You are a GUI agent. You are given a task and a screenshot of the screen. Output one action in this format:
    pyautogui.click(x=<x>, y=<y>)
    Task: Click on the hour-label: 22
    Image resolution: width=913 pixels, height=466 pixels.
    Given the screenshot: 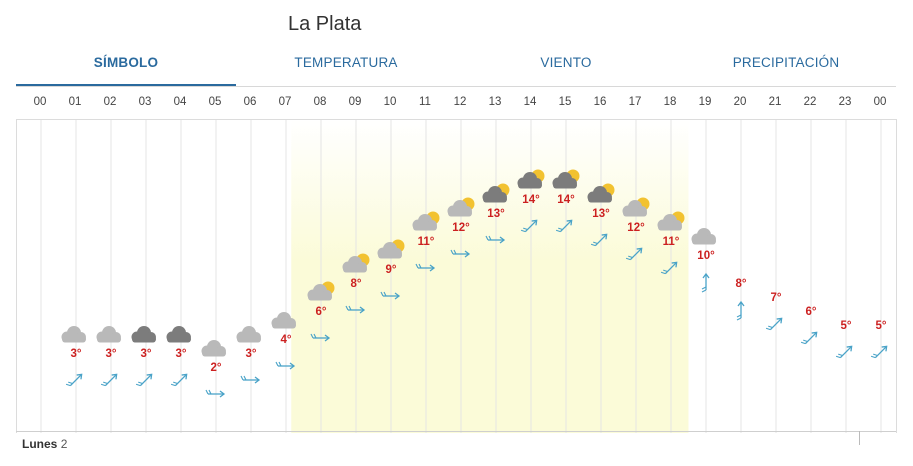 What is the action you would take?
    pyautogui.click(x=810, y=102)
    